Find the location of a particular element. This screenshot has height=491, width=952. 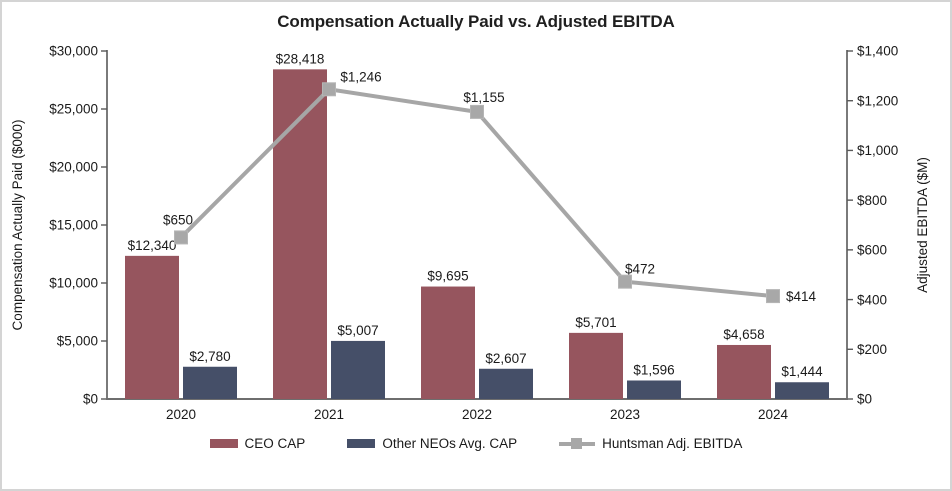

bar-ceo-cap-2023 is located at coordinates (596, 365).